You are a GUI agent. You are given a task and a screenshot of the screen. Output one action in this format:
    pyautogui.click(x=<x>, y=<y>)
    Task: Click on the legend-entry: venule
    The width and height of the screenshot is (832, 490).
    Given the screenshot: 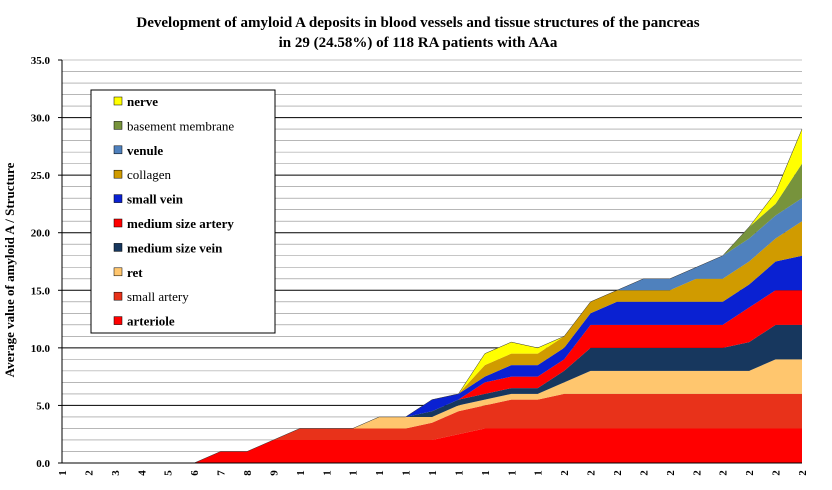 What is the action you would take?
    pyautogui.click(x=145, y=150)
    